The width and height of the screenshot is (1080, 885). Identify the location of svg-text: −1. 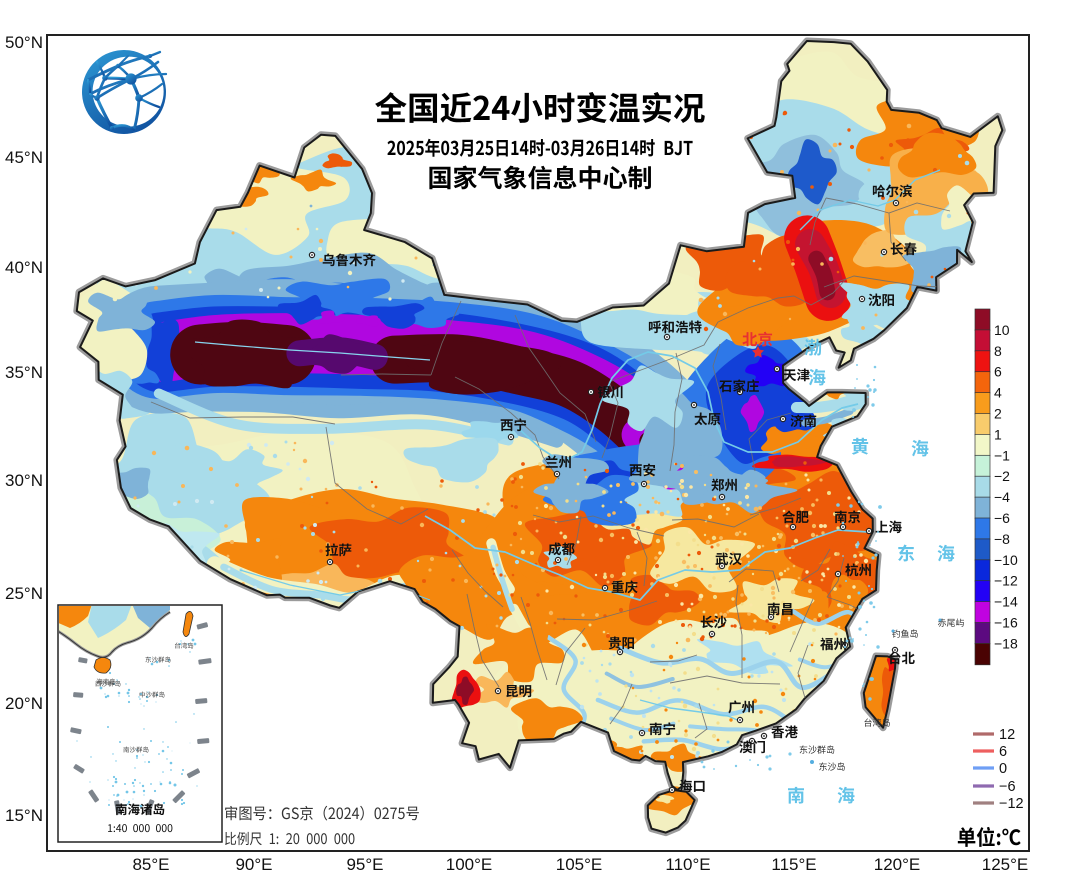
(1002, 455).